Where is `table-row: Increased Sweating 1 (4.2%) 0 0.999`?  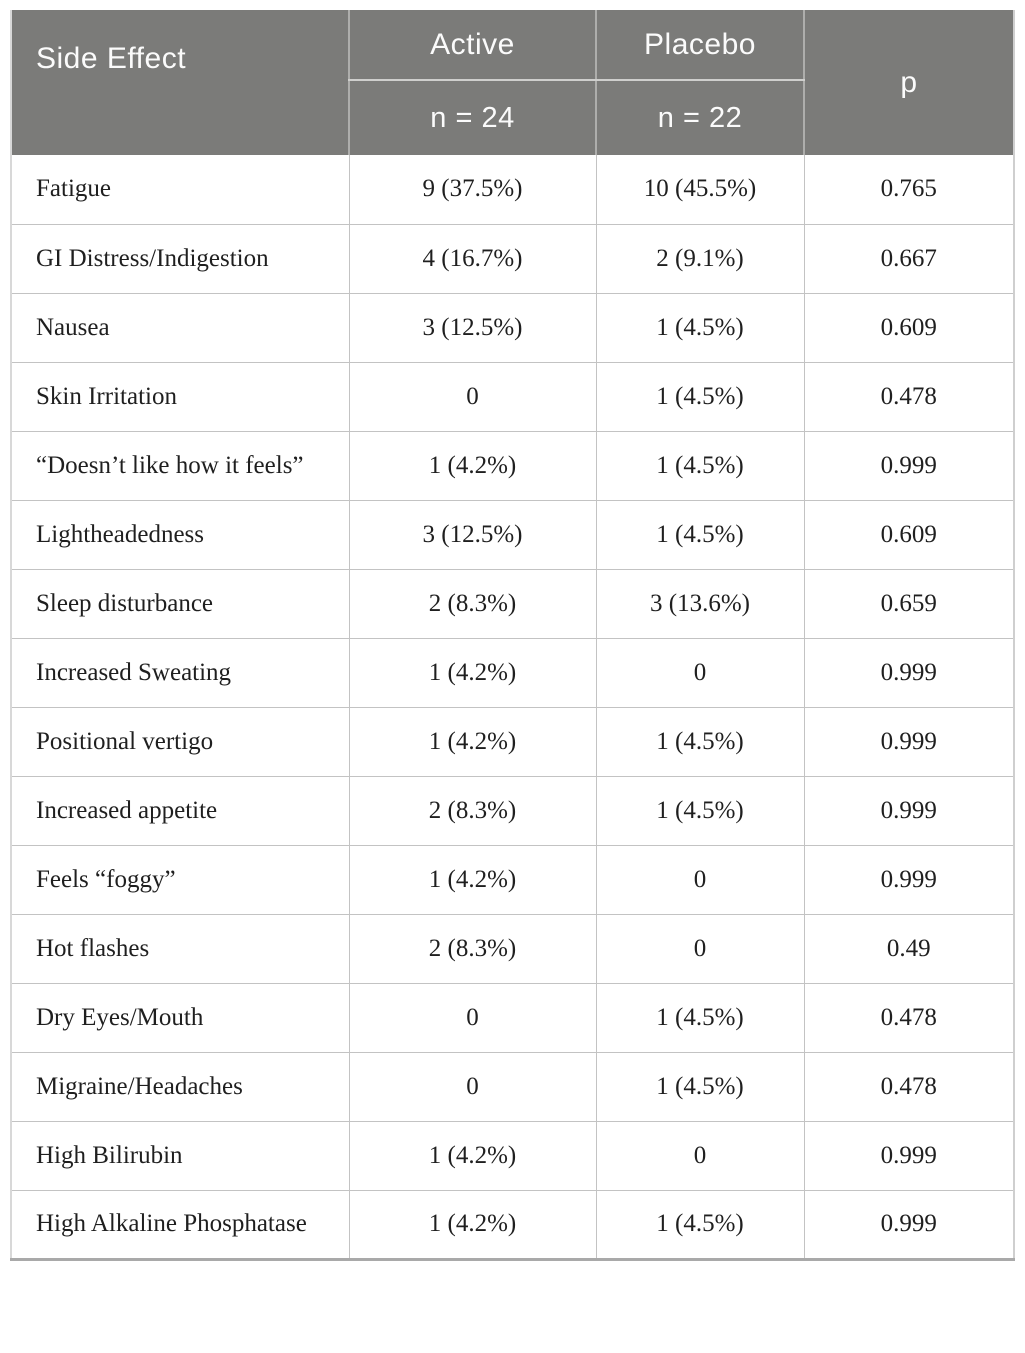
table-row: Increased Sweating 1 (4.2%) 0 0.999 is located at coordinates (512, 672).